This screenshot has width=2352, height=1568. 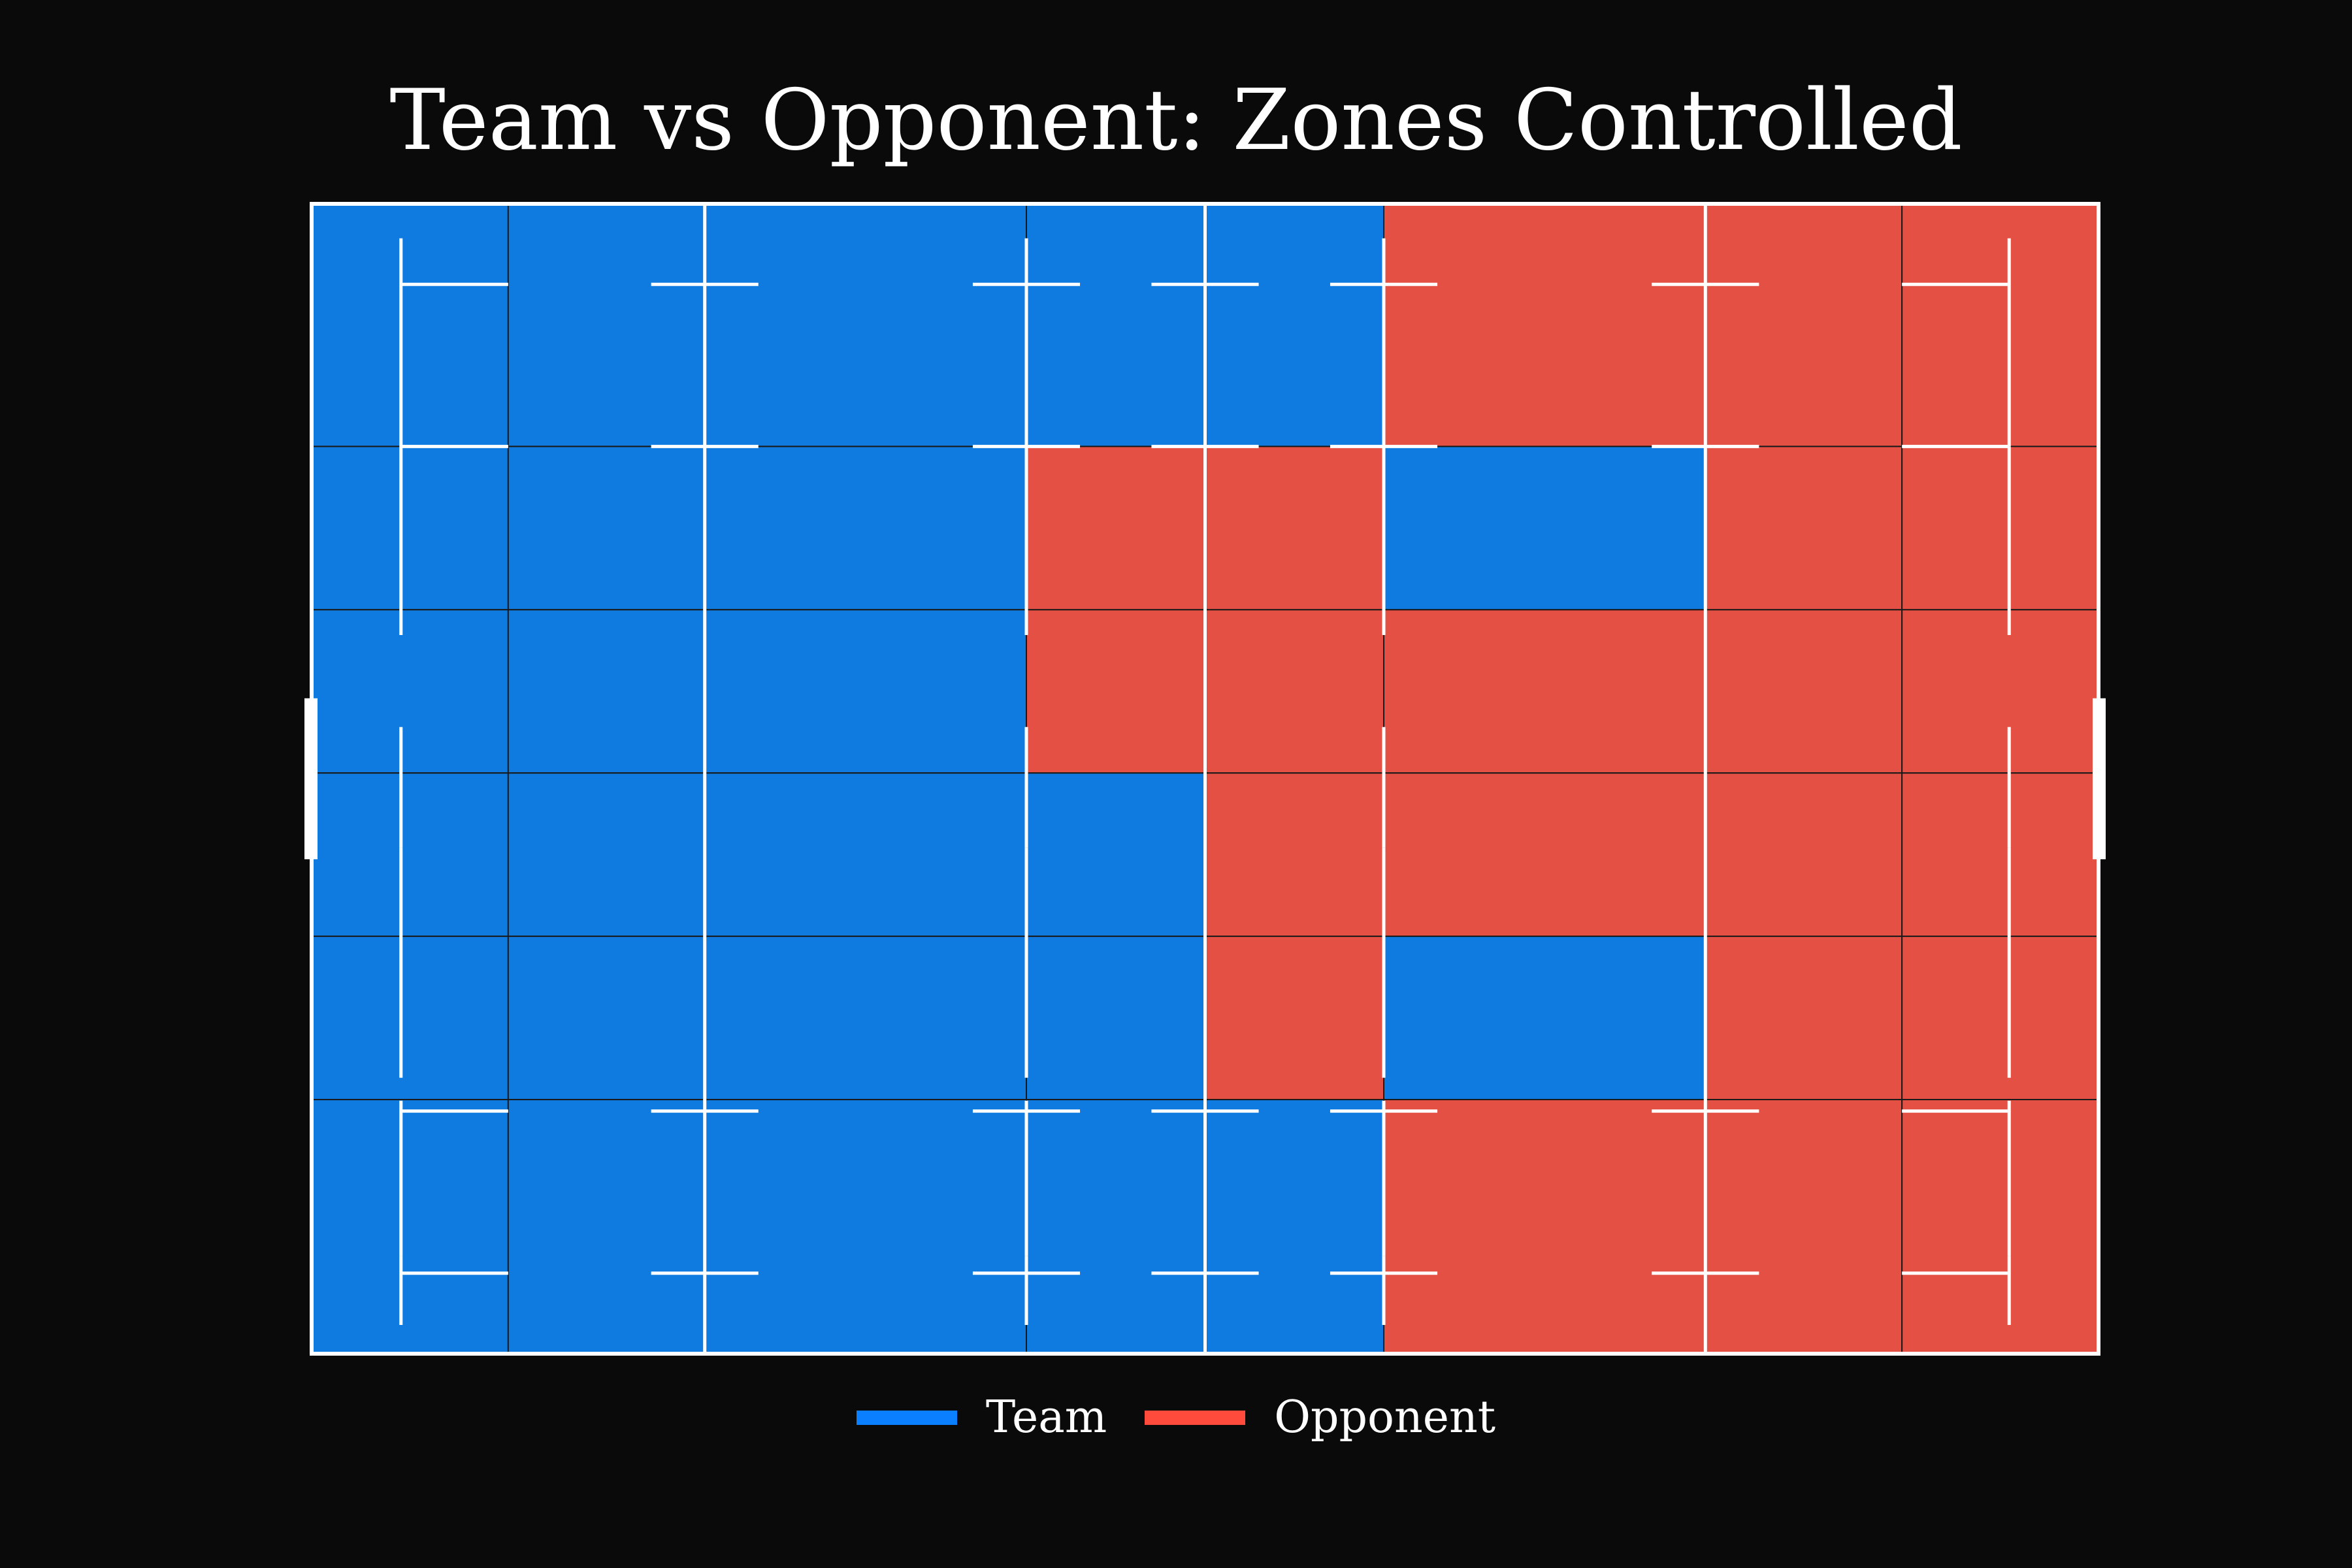 I want to click on zone-cell-r1-c1, so click(x=606, y=528).